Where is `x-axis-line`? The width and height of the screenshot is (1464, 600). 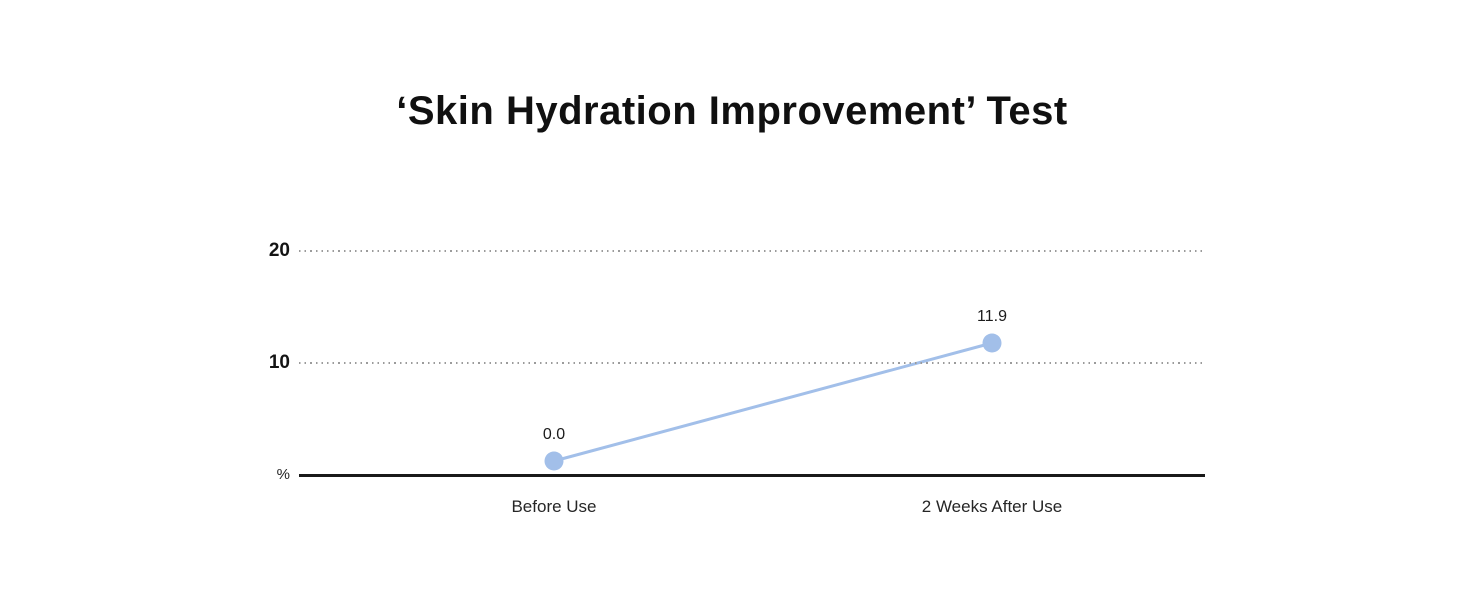 x-axis-line is located at coordinates (752, 475).